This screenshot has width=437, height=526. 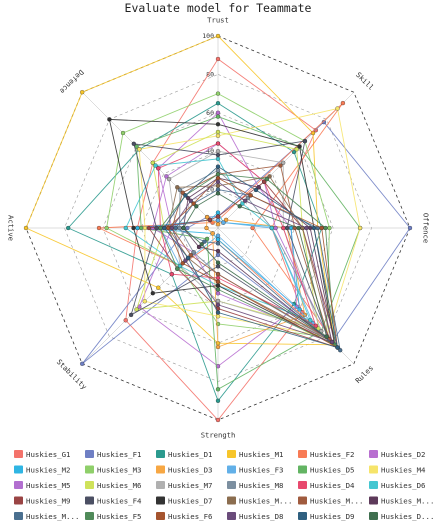 What do you see at coordinates (255, 454) in the screenshot?
I see `legend-item: Huskies_M1` at bounding box center [255, 454].